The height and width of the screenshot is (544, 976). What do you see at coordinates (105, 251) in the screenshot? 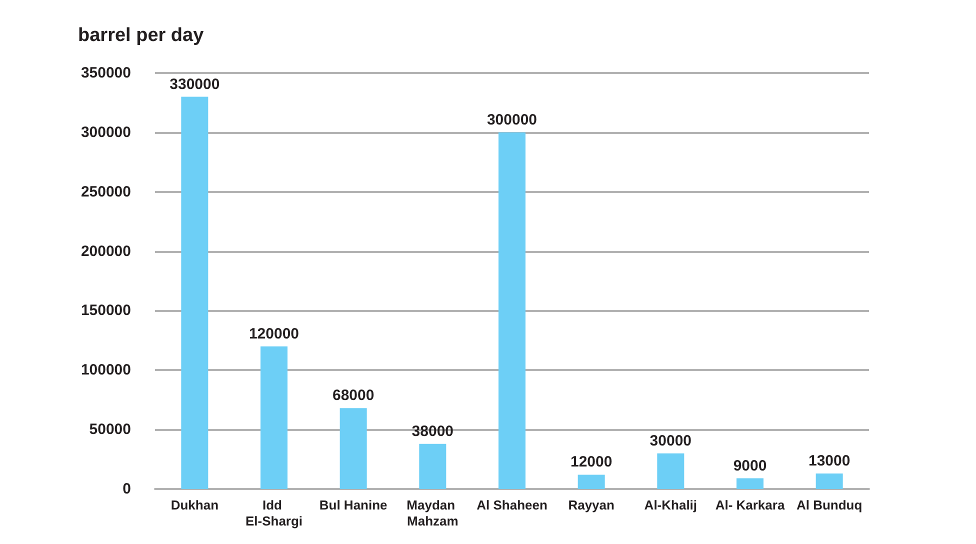
I see `y-tick-label: 200000` at bounding box center [105, 251].